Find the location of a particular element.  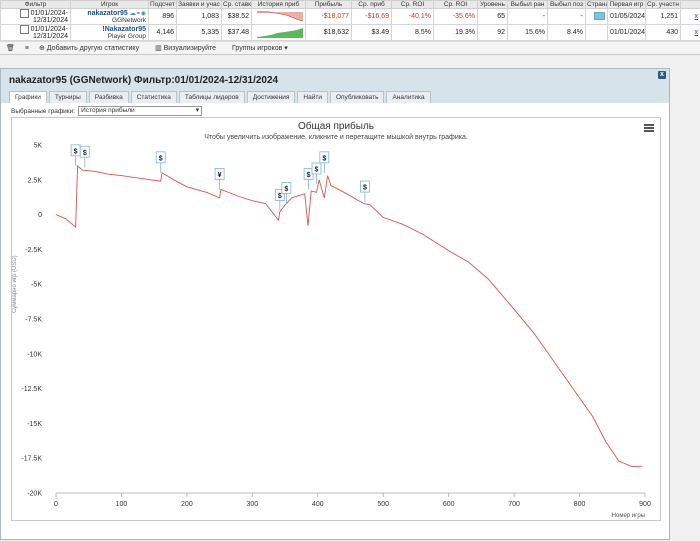

player-name: nakazator95 is located at coordinates (107, 13).